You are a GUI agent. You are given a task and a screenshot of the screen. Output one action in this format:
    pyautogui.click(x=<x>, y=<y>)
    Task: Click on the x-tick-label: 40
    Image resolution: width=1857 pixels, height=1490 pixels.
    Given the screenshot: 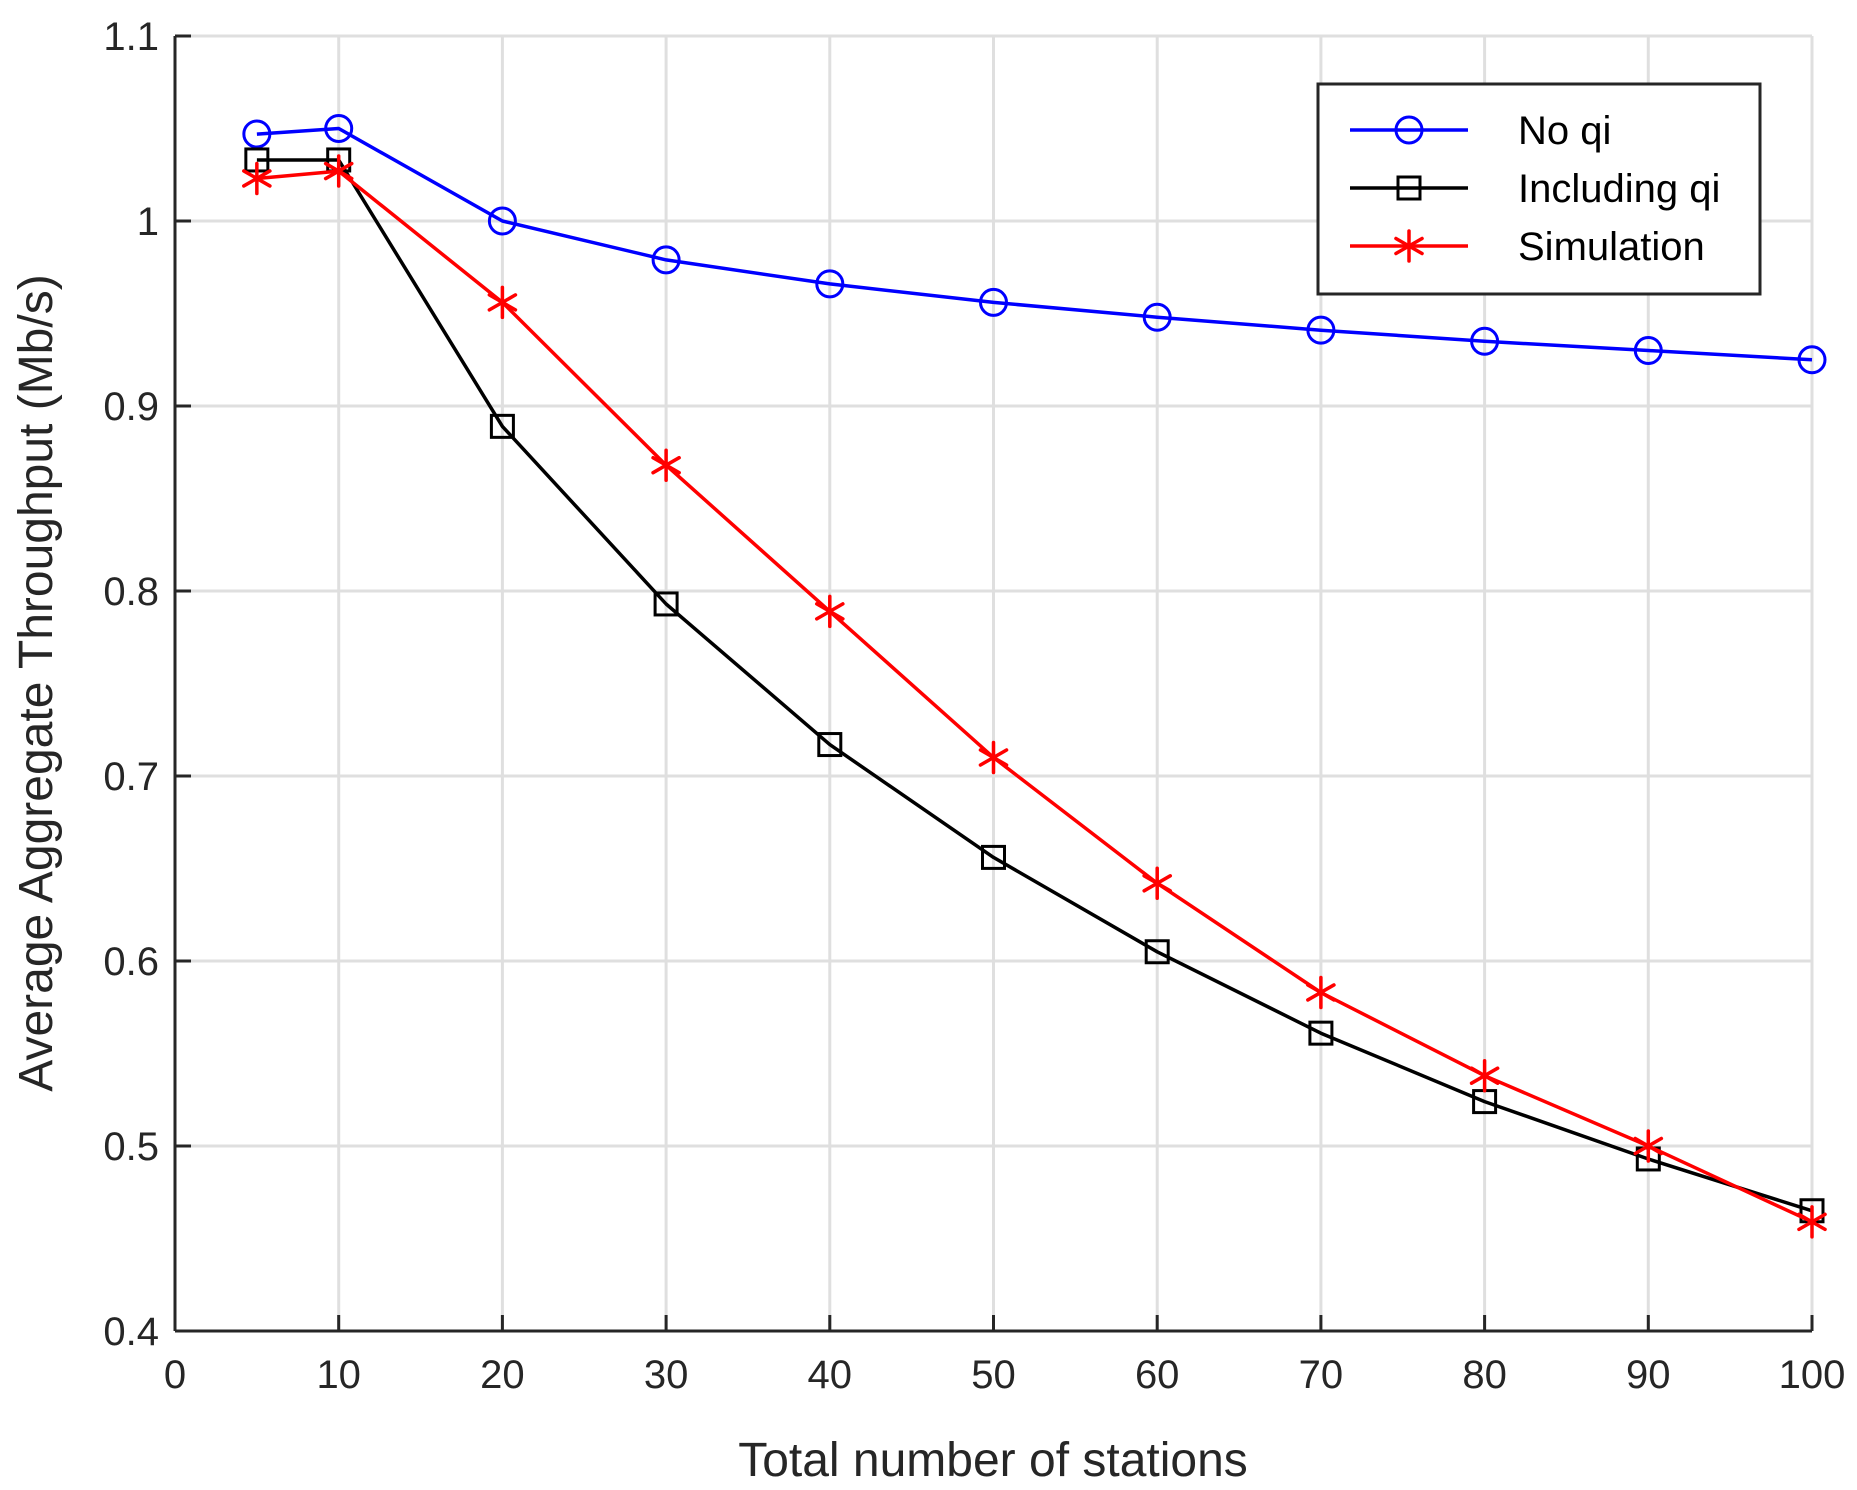 What is the action you would take?
    pyautogui.click(x=830, y=1375)
    